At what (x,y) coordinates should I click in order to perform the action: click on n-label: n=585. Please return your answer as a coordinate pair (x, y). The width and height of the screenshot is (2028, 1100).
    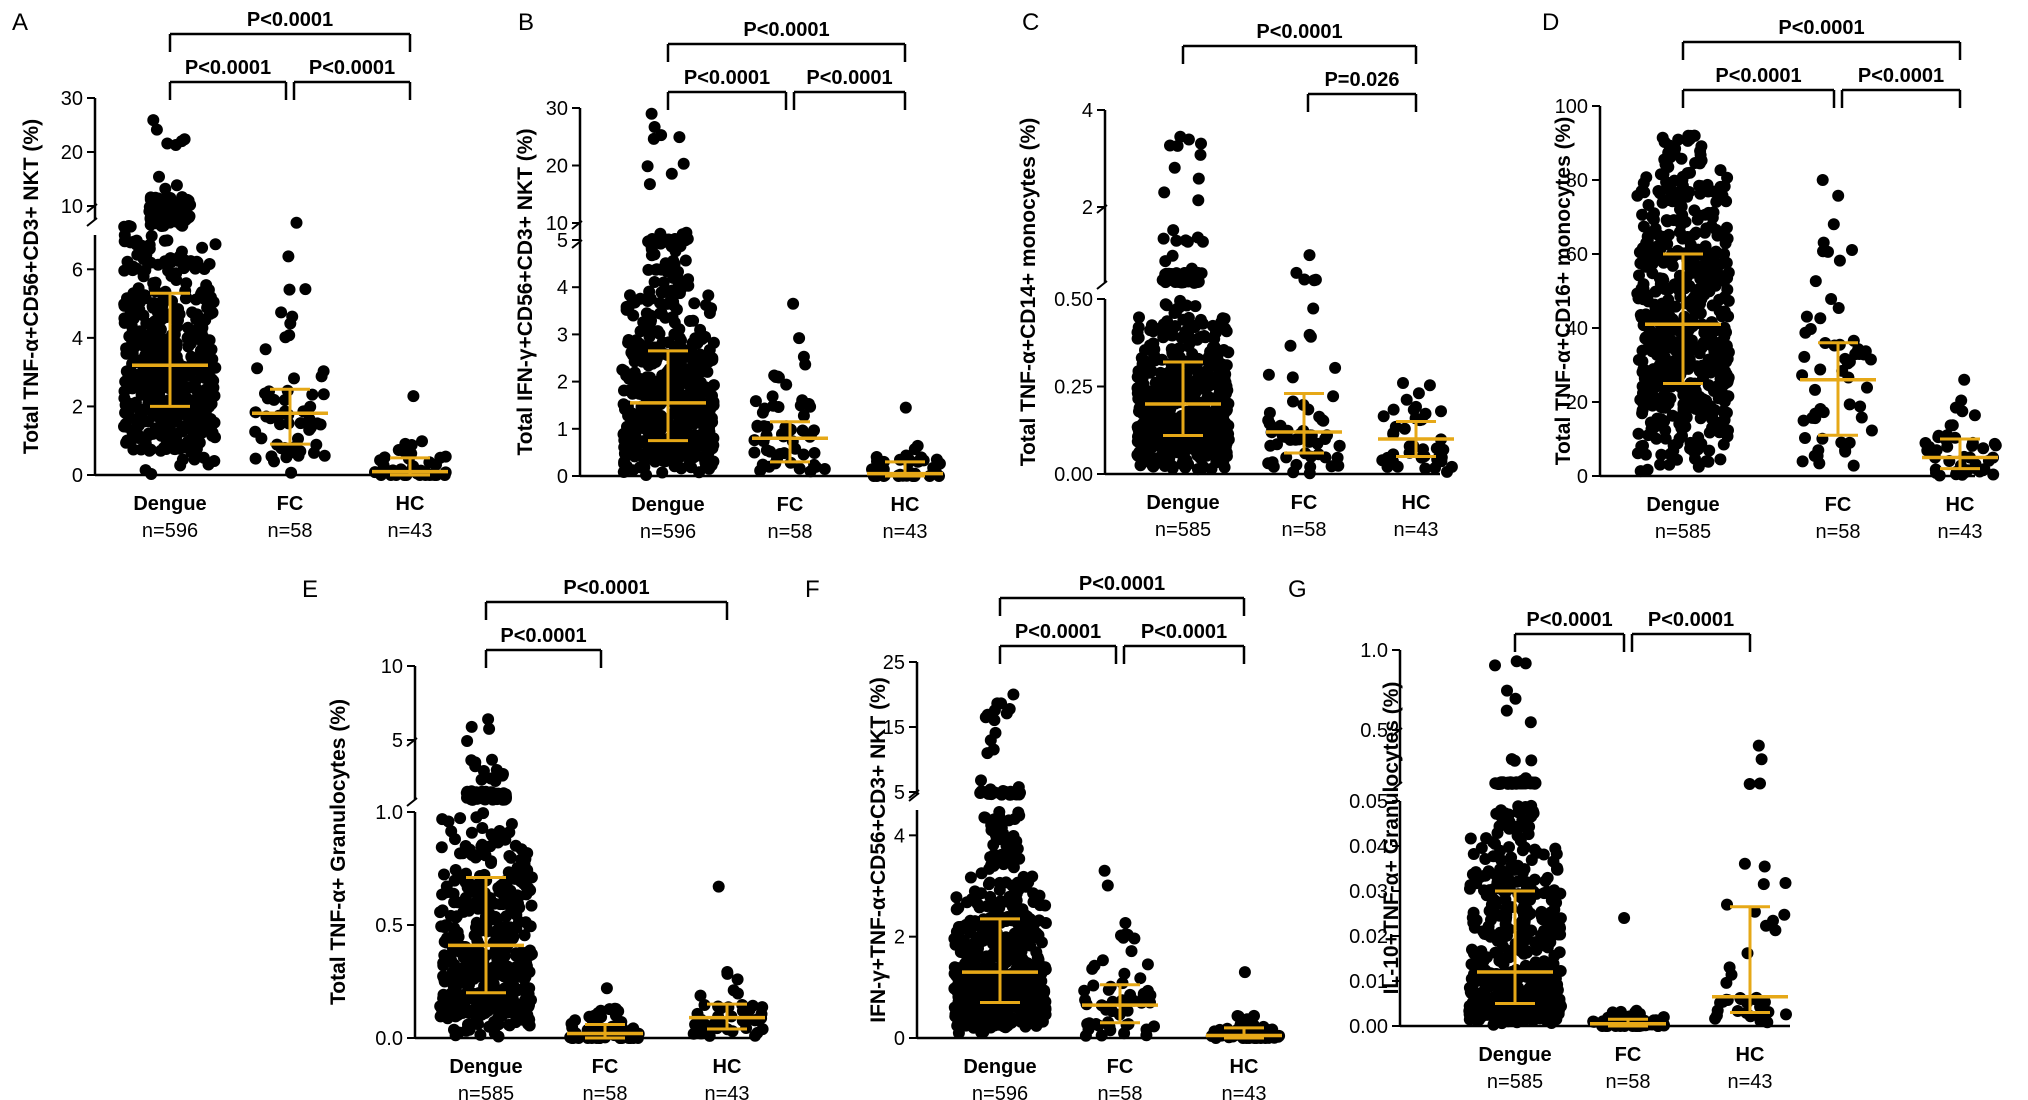
    Looking at the image, I should click on (1683, 532).